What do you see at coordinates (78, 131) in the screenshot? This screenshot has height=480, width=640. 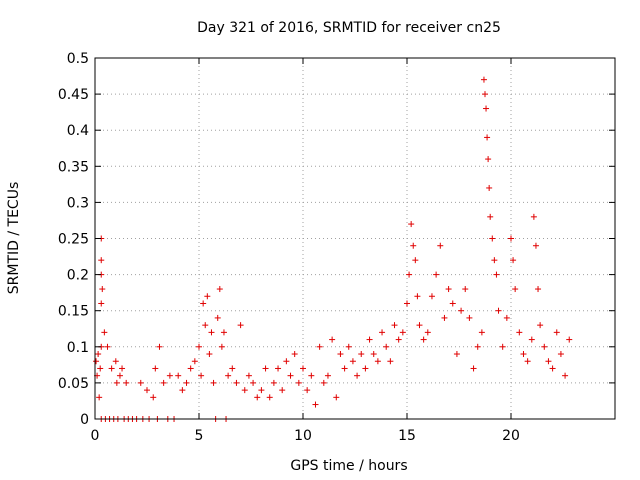 I see `y-tick-label: 0.4` at bounding box center [78, 131].